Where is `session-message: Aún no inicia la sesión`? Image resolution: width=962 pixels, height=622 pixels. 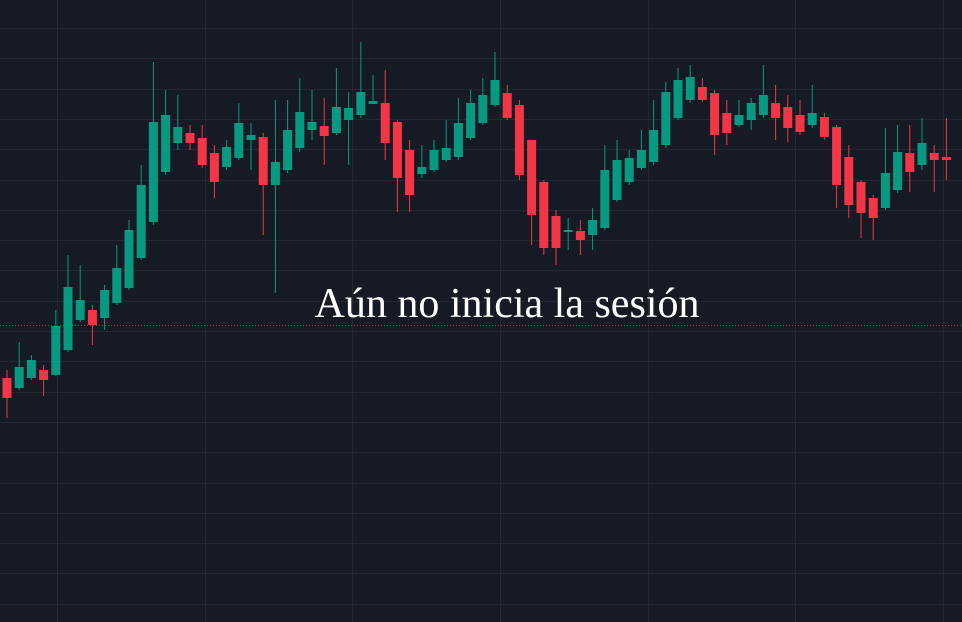 session-message: Aún no inicia la sesión is located at coordinates (507, 304).